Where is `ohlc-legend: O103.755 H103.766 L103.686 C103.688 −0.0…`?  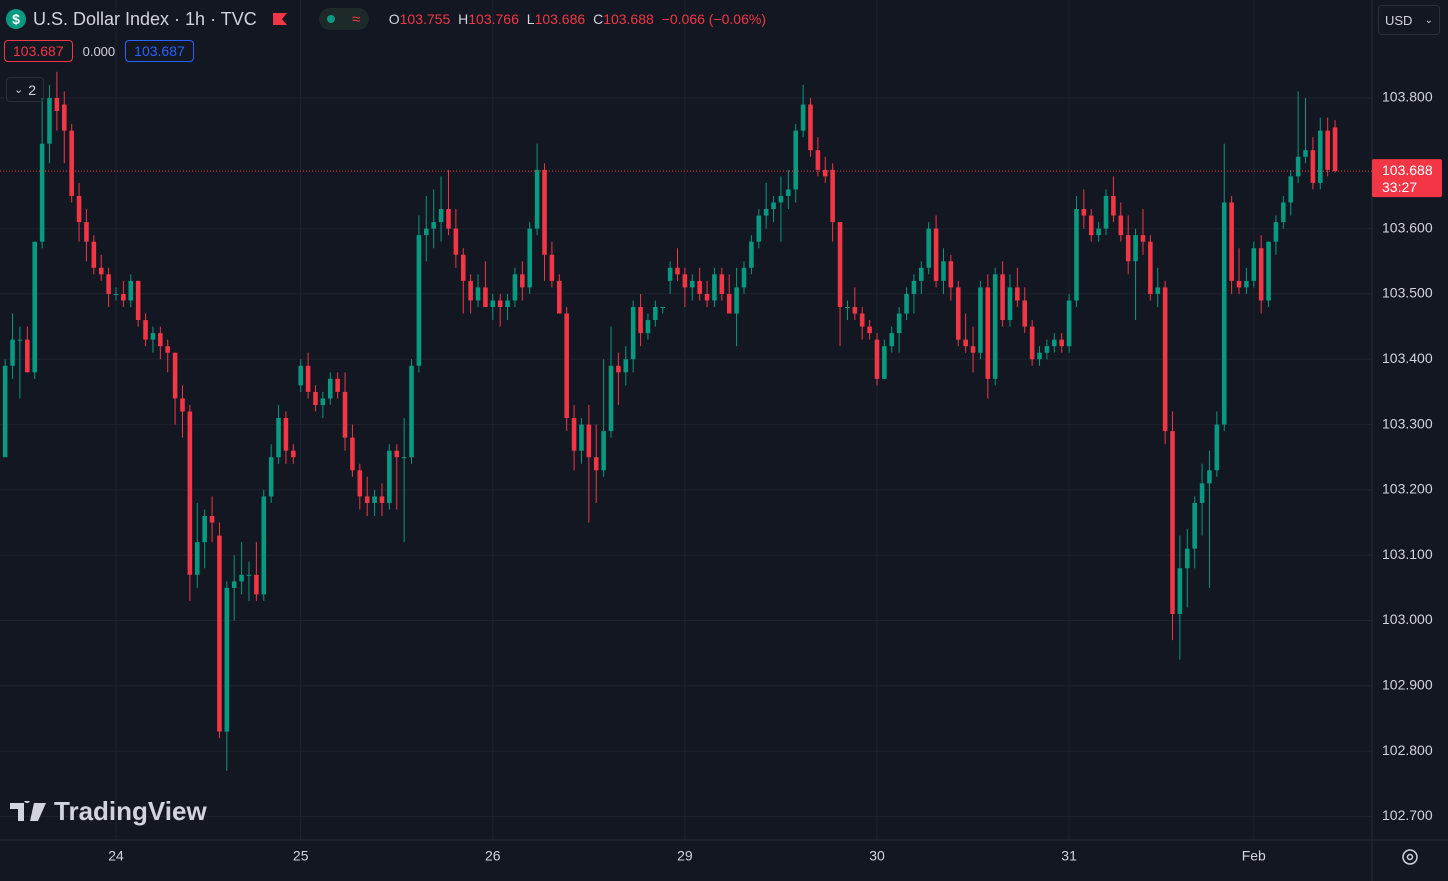
ohlc-legend: O103.755 H103.766 L103.686 C103.688 −0.0… is located at coordinates (577, 19).